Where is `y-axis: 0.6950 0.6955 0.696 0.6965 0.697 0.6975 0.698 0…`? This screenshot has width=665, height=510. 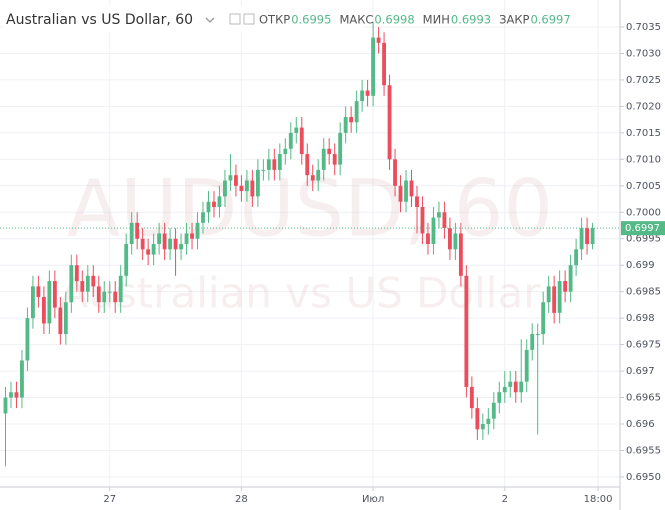 y-axis: 0.6950 0.6955 0.696 0.6965 0.697 0.6975 0.698 0… is located at coordinates (642, 252).